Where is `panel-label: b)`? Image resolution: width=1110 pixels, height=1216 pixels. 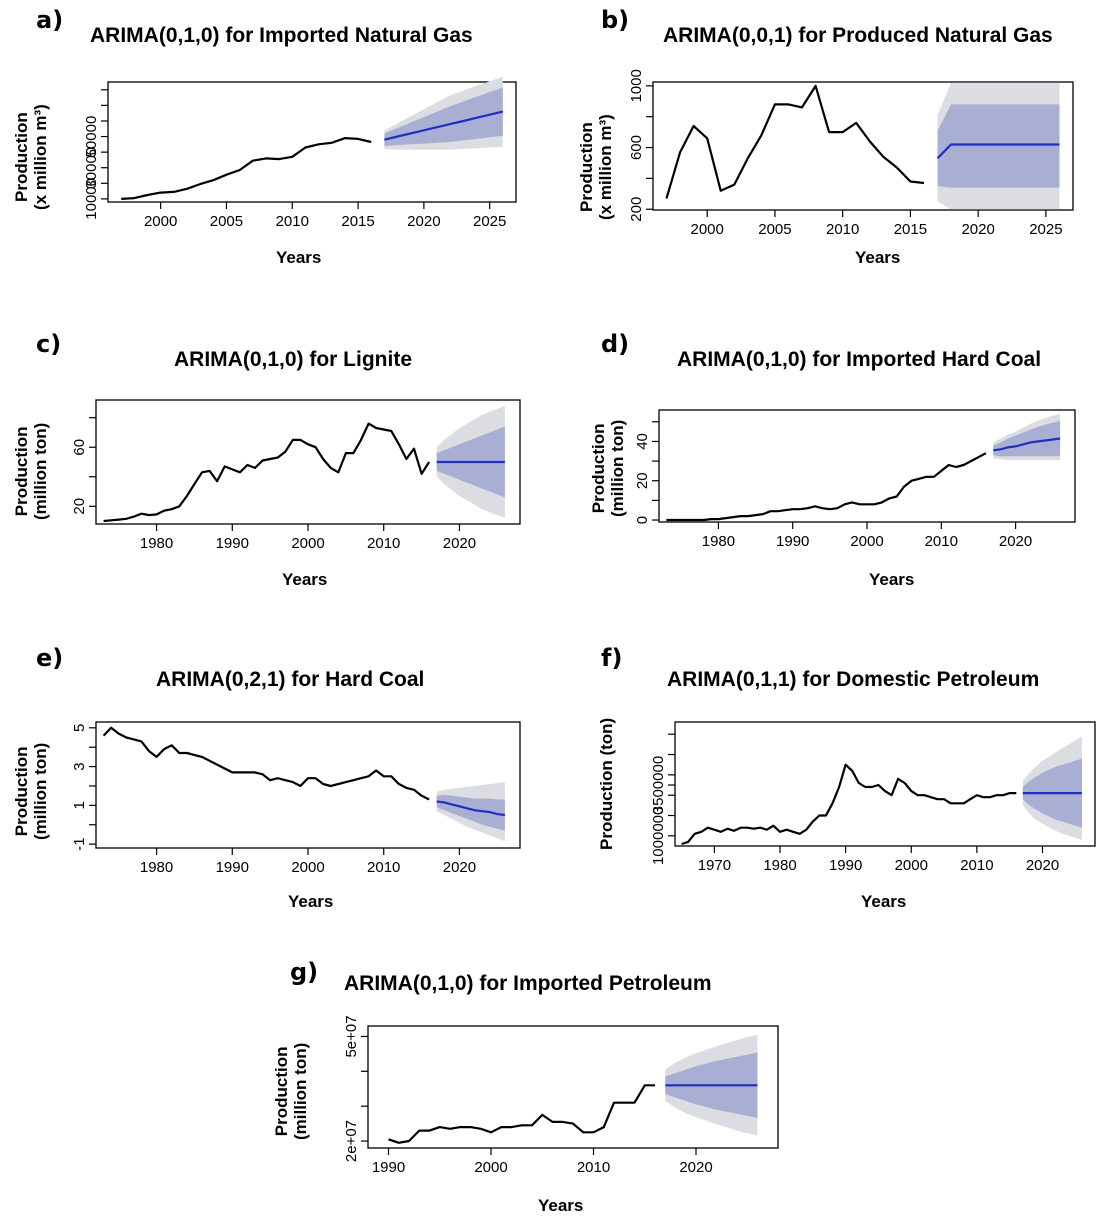 panel-label: b) is located at coordinates (615, 20).